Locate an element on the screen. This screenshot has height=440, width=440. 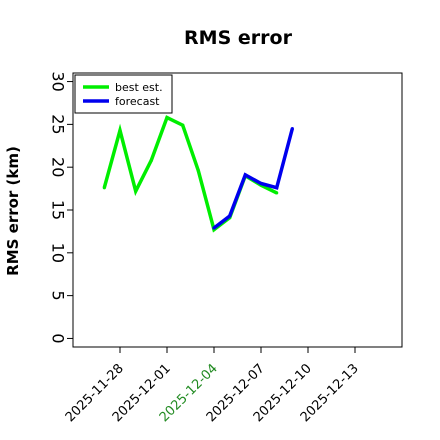
y-axis-ticks: 0 5 10 15 20 25 30 is located at coordinates (61, 207).